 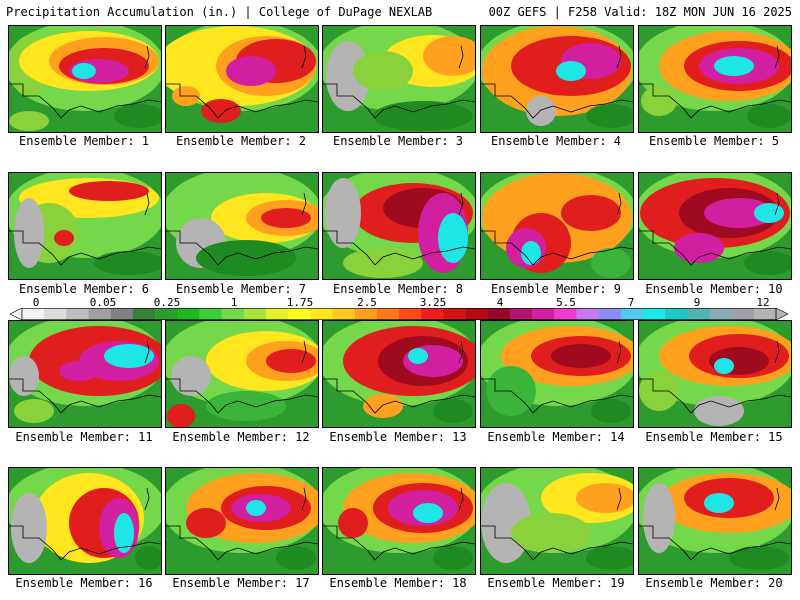 I want to click on colorbar-min-arrow, so click(x=16, y=314).